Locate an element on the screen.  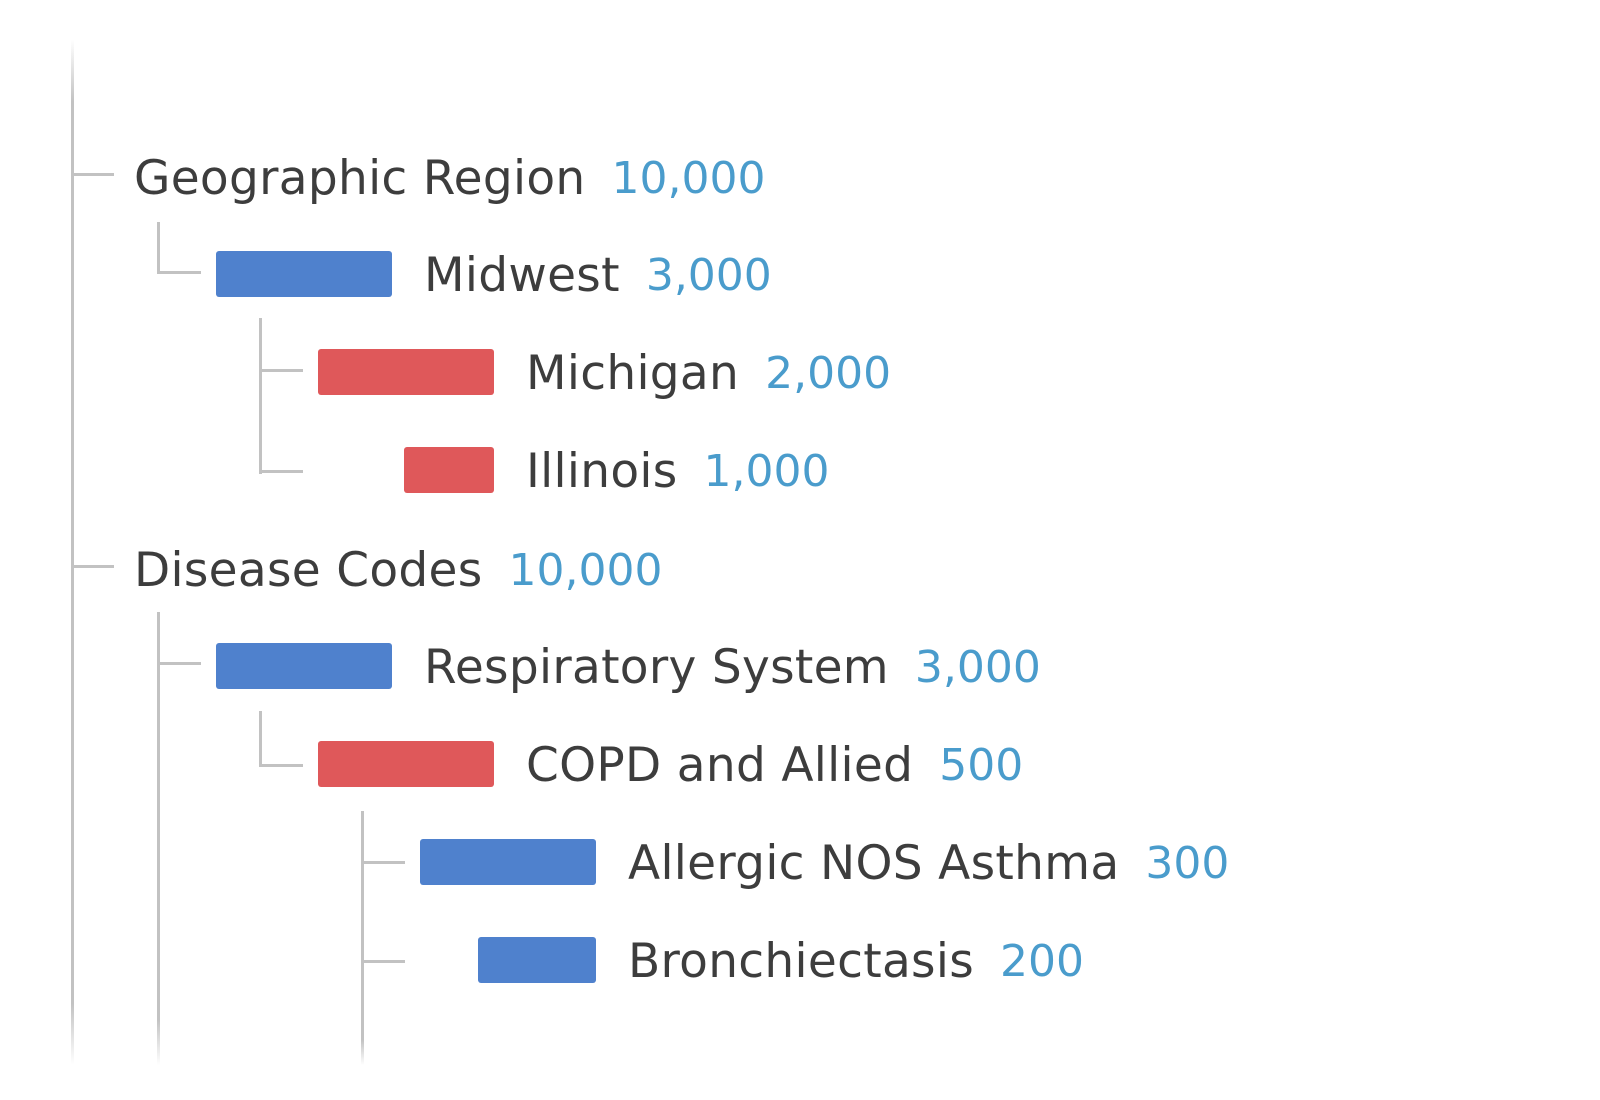
bar-midwest is located at coordinates (304, 274).